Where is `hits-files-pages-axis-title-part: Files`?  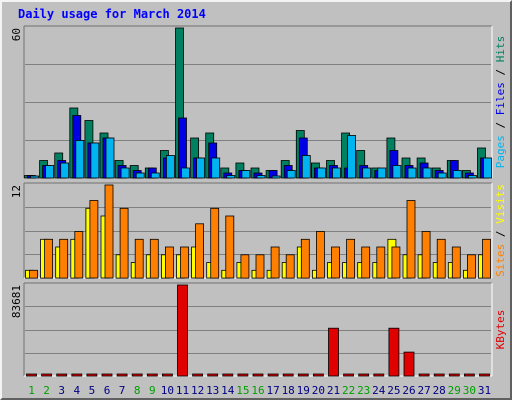 hits-files-pages-axis-title-part: Files is located at coordinates (500, 98).